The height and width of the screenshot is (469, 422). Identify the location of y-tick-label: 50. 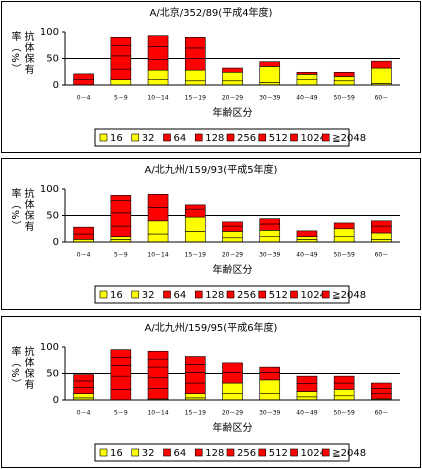
(52, 59).